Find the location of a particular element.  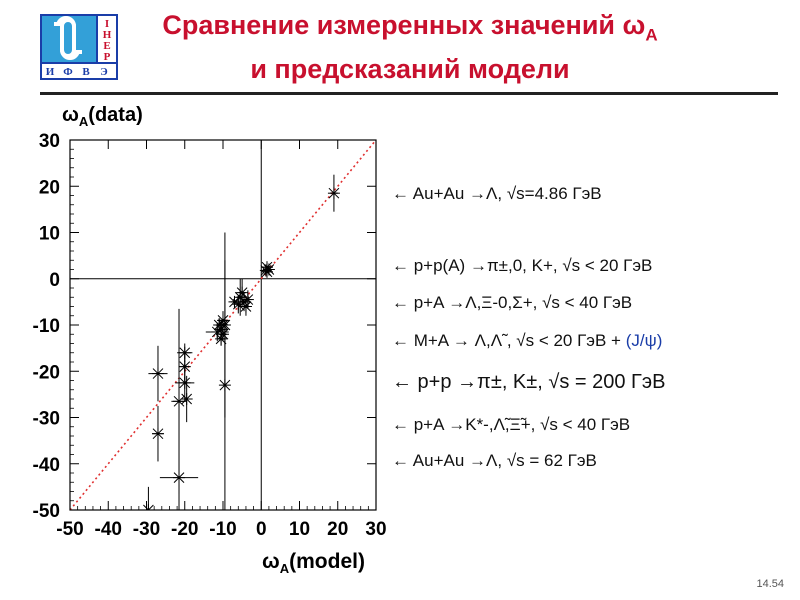

y-tick-label: 30 is located at coordinates (49, 141).